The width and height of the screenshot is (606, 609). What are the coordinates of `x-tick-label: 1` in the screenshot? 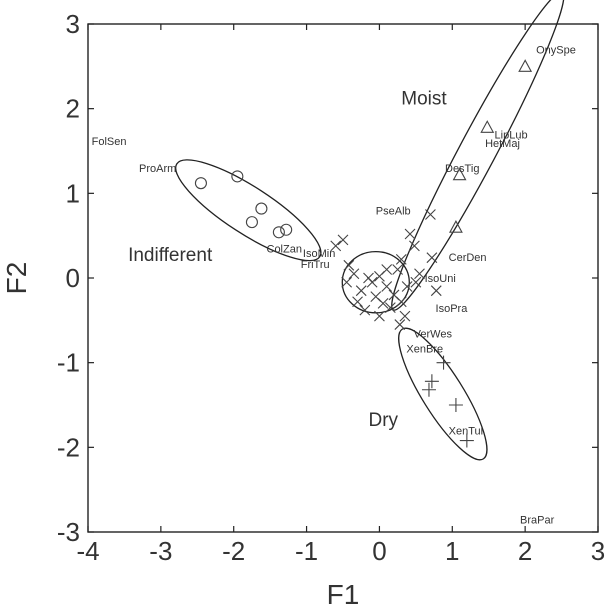 It's located at (452, 551).